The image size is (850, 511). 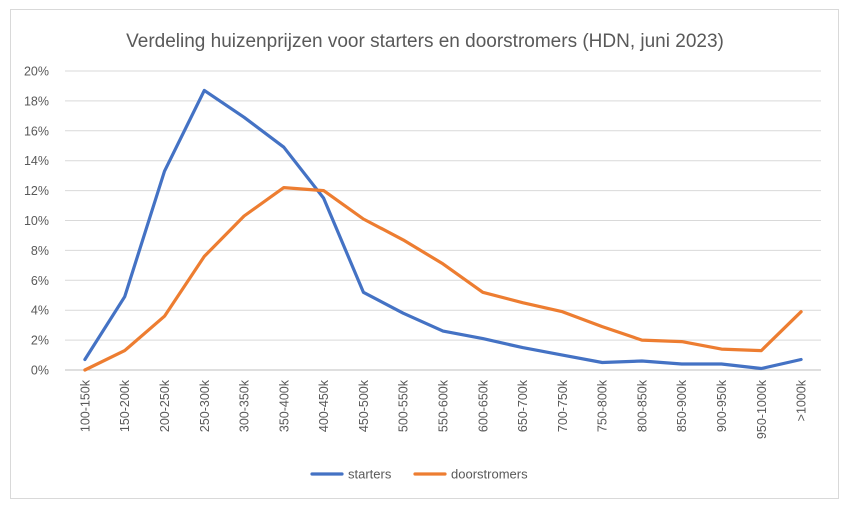 I want to click on x-tick-label: 800-850k, so click(x=642, y=405).